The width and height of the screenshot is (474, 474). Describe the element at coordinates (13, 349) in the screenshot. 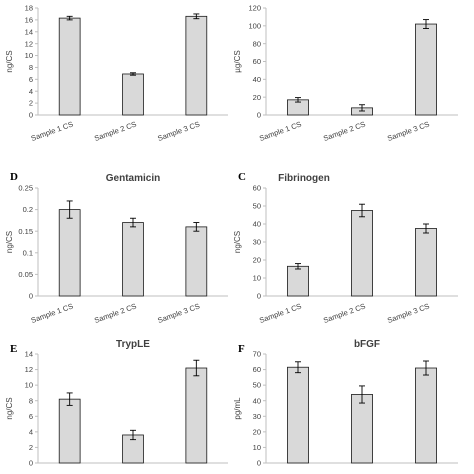

I see `panel-label: E` at that location.